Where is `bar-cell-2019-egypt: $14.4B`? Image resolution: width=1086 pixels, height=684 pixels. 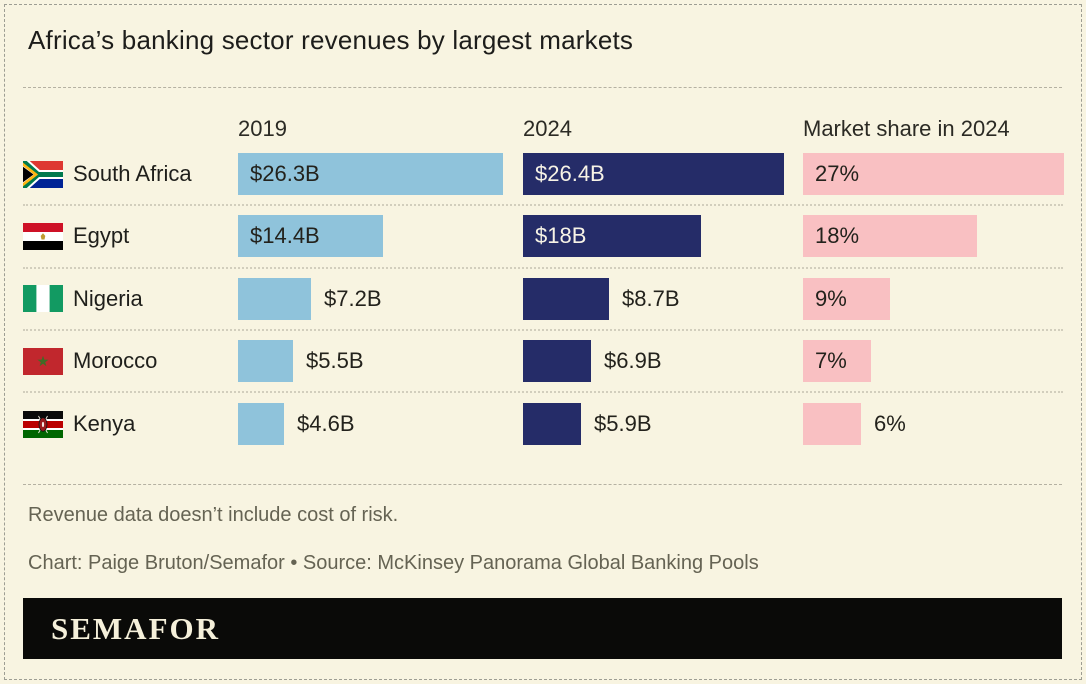
bar-cell-2019-egypt: $14.4B is located at coordinates (380, 236).